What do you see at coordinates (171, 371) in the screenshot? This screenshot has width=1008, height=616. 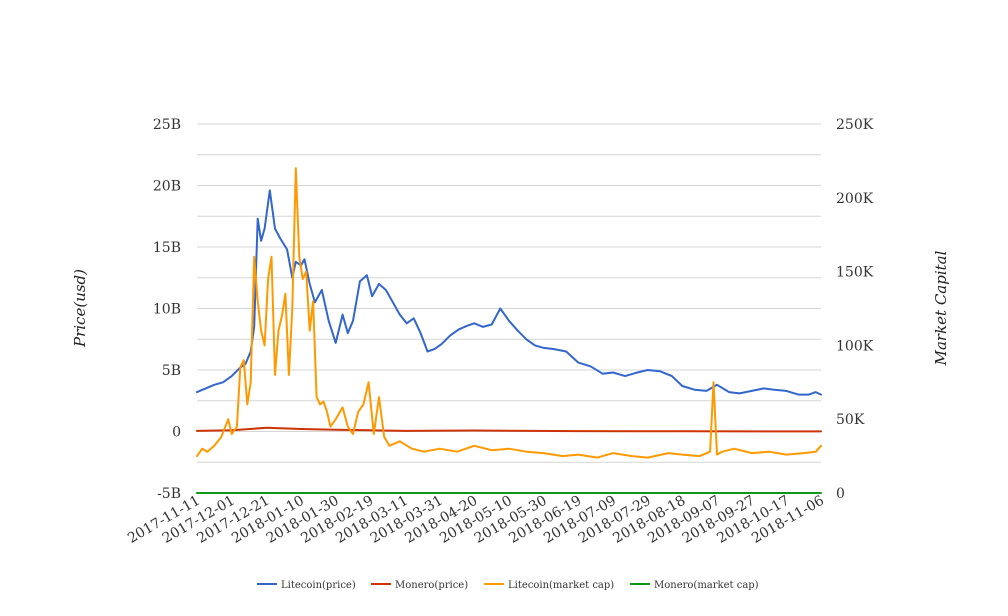 I see `y-left-tick-label: 5B` at bounding box center [171, 371].